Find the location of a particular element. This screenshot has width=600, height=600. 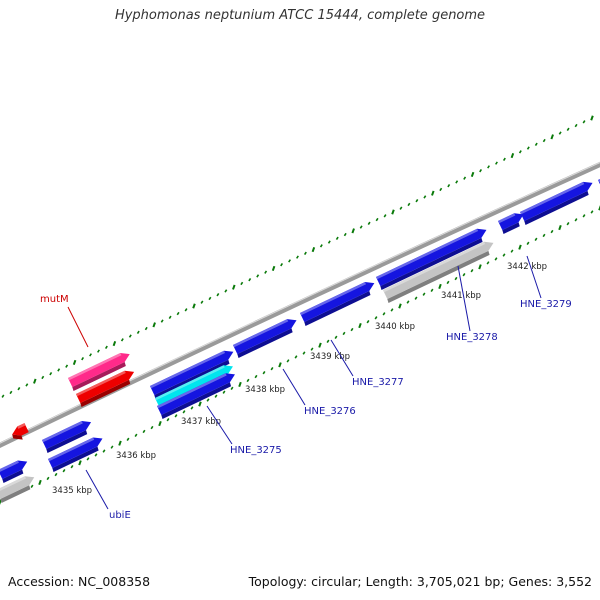

gene-label-text: HNE_3278 is located at coordinates (472, 337).